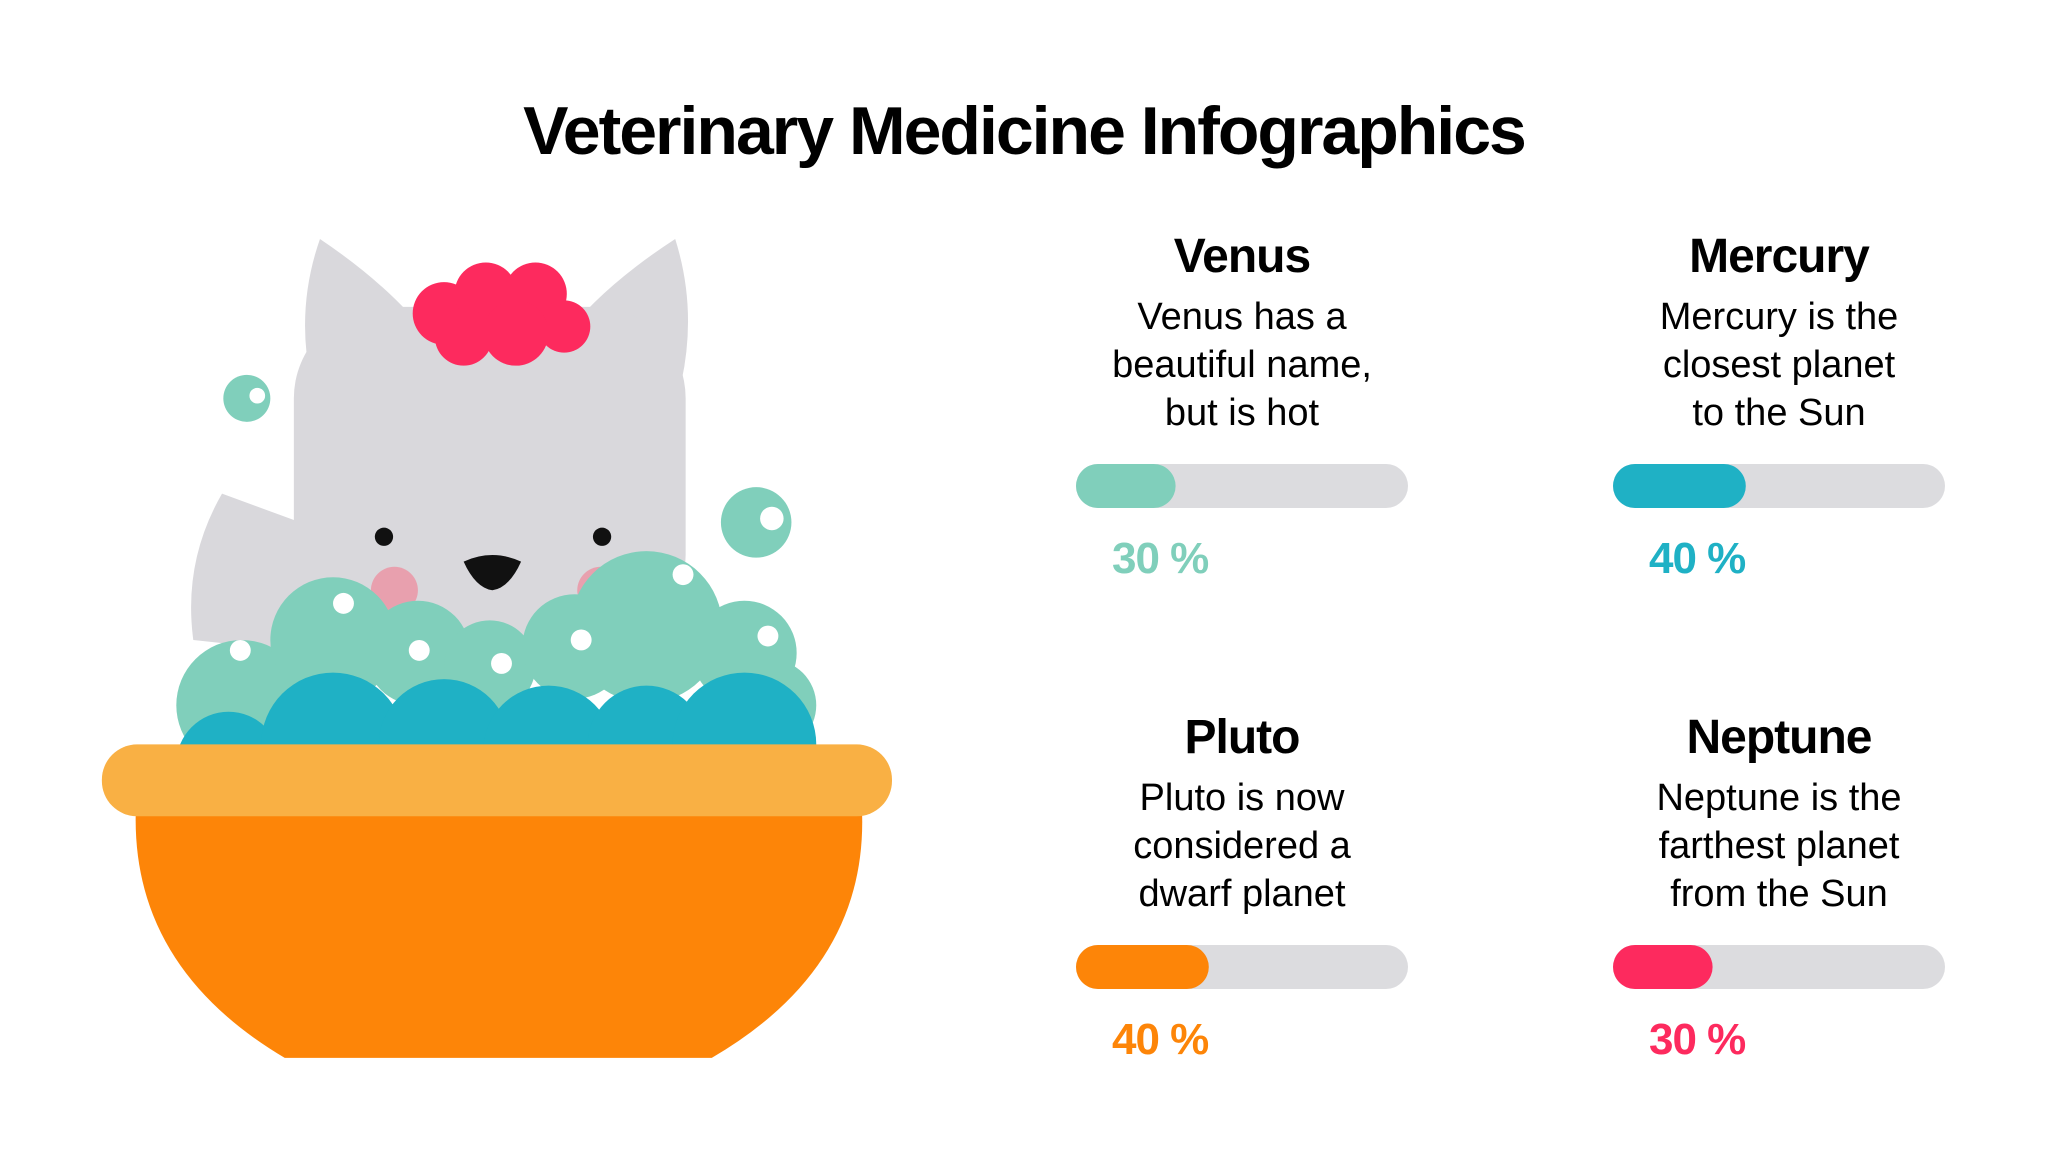 Image resolution: width=2048 pixels, height=1152 pixels. I want to click on item-text: from the Sun, so click(1779, 894).